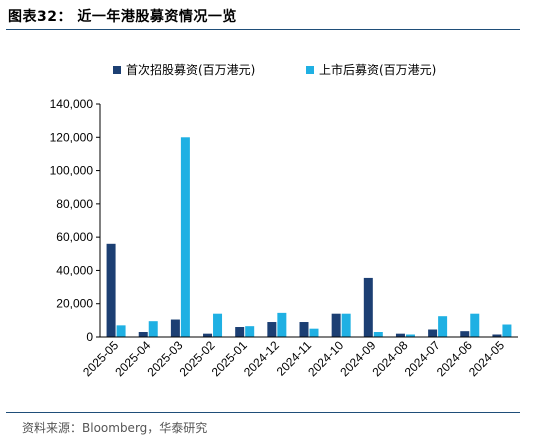 This screenshot has height=445, width=534. Describe the element at coordinates (175, 328) in the screenshot. I see `bar-2025-03-s0` at that location.